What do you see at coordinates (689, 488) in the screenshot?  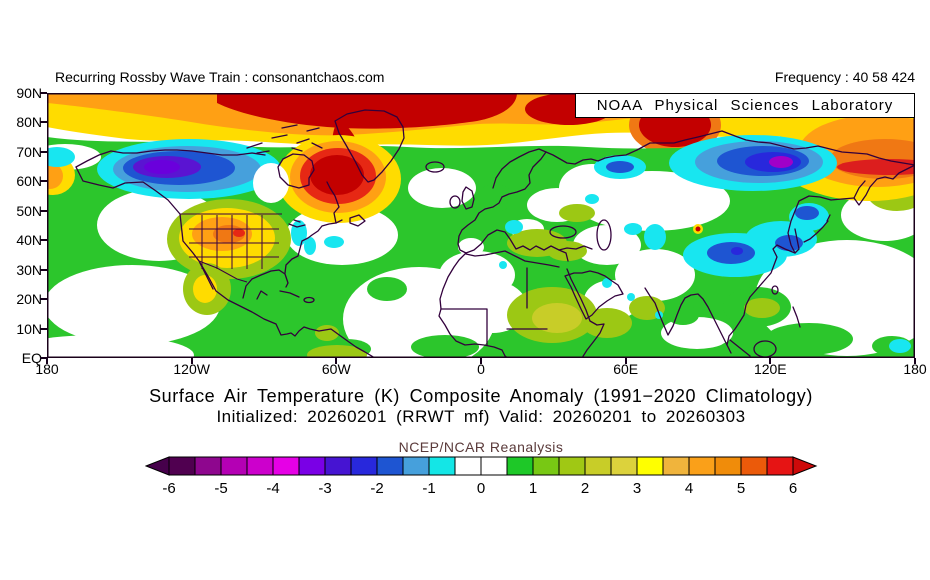 I see `colorbar-tick-label: 4` at bounding box center [689, 488].